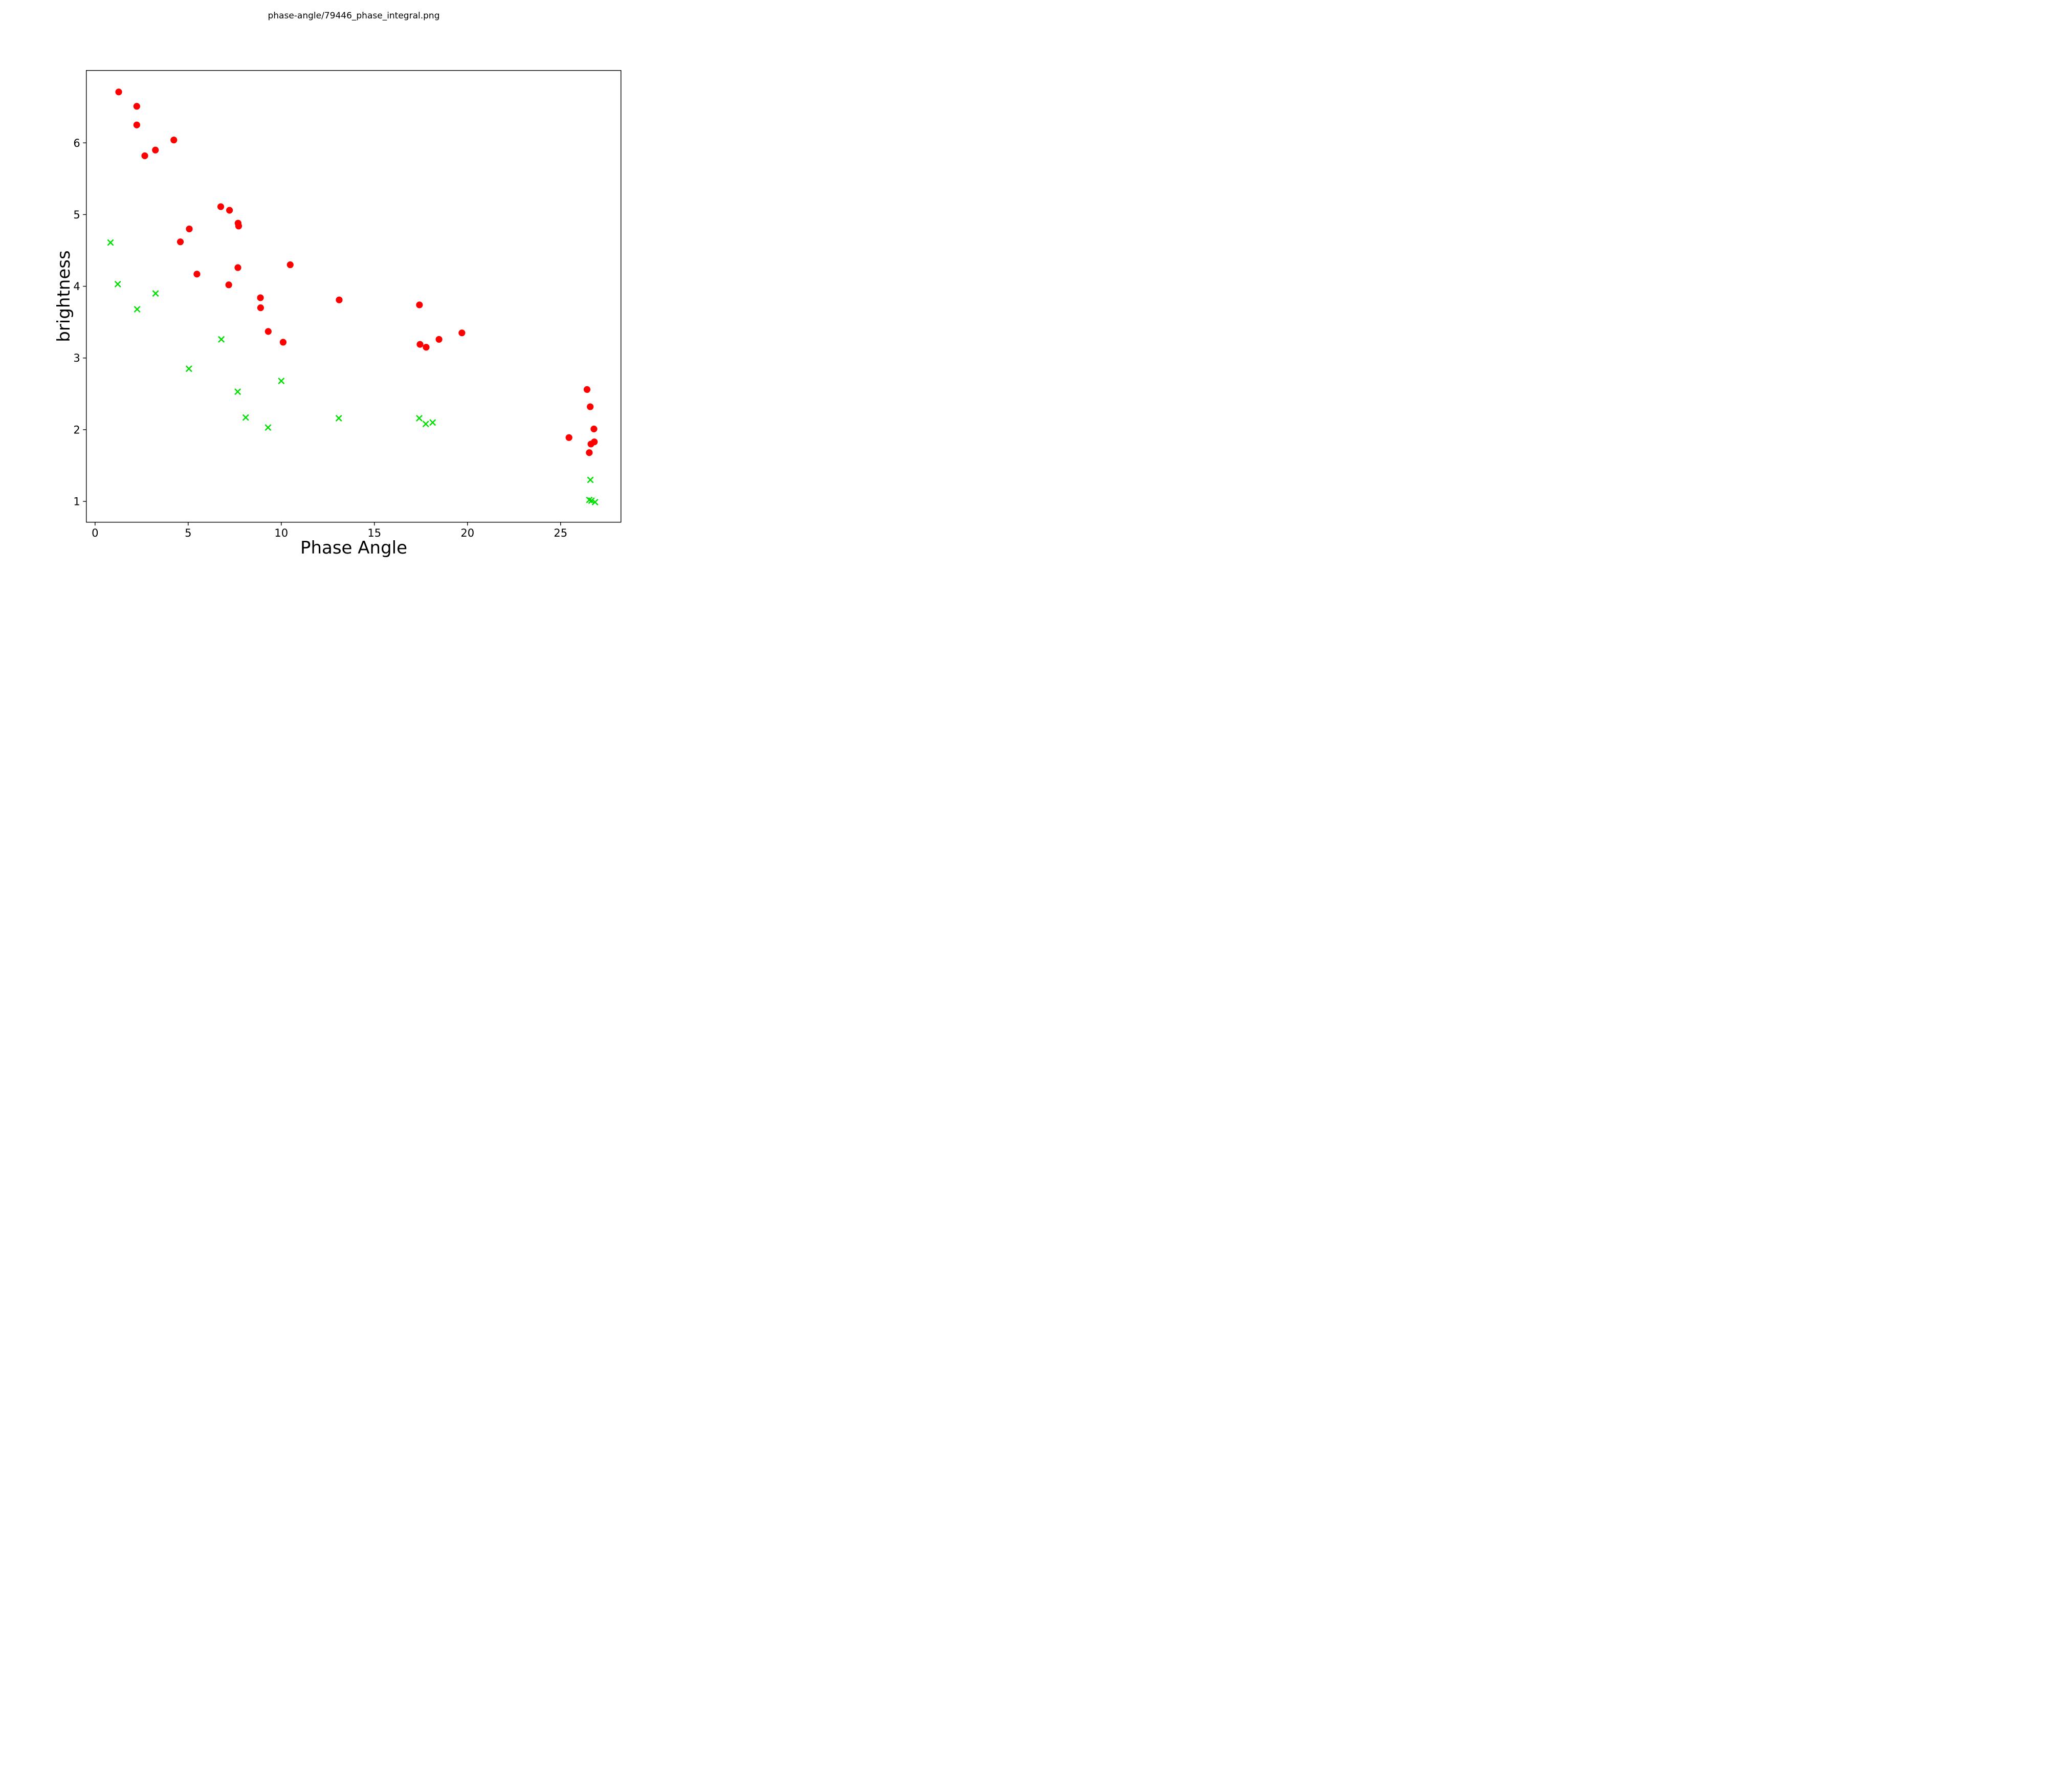  I want to click on x-tick-label: 5, so click(188, 533).